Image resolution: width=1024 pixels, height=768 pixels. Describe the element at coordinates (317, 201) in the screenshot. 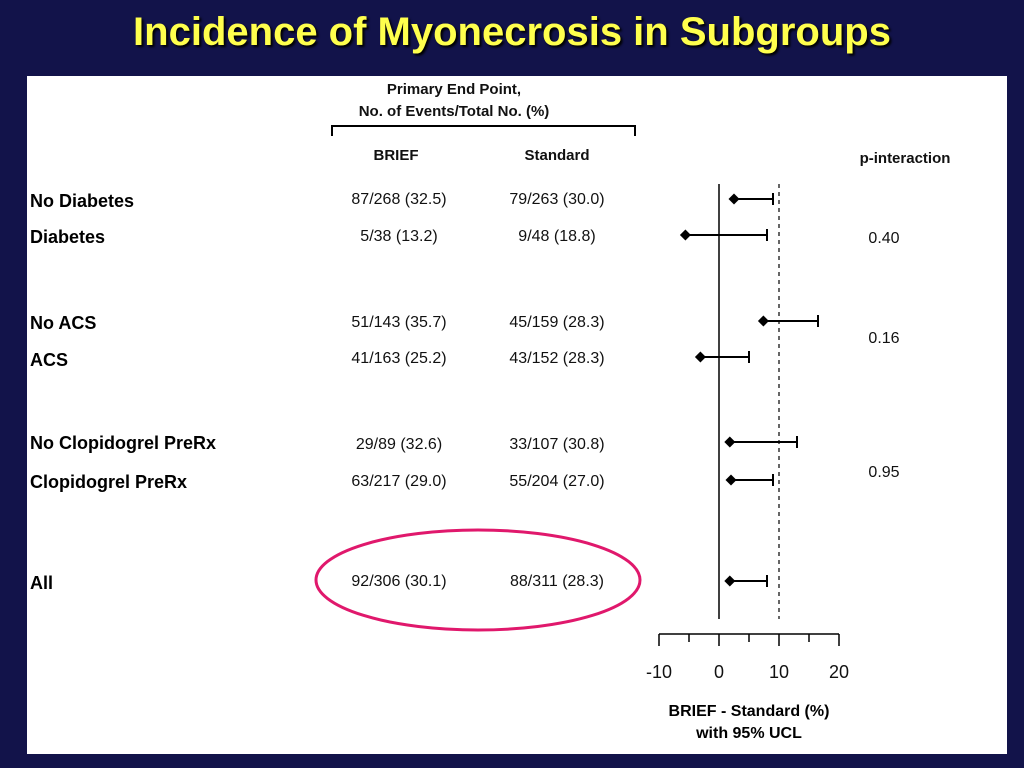

I see `table-row: No Diabetes 87/268 (32.5) 79/263 (30.0)` at that location.